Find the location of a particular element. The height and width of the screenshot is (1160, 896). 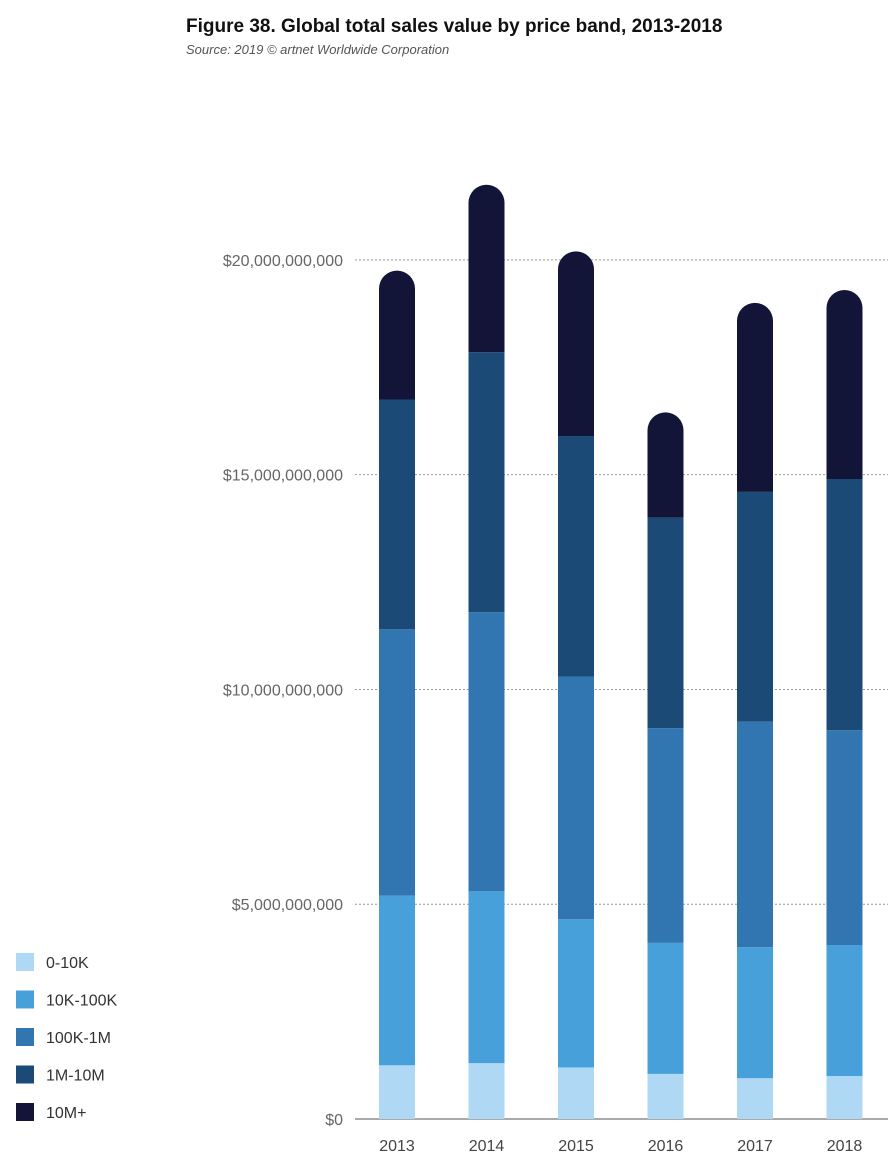

legend-item: 1M-10M is located at coordinates (60, 1075).